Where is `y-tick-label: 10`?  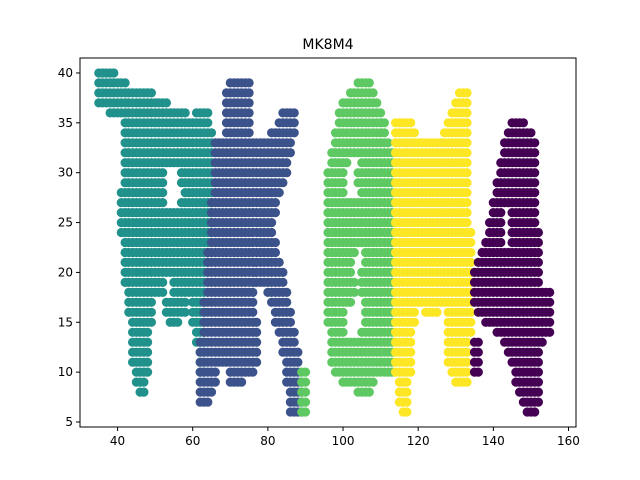 y-tick-label: 10 is located at coordinates (65, 372).